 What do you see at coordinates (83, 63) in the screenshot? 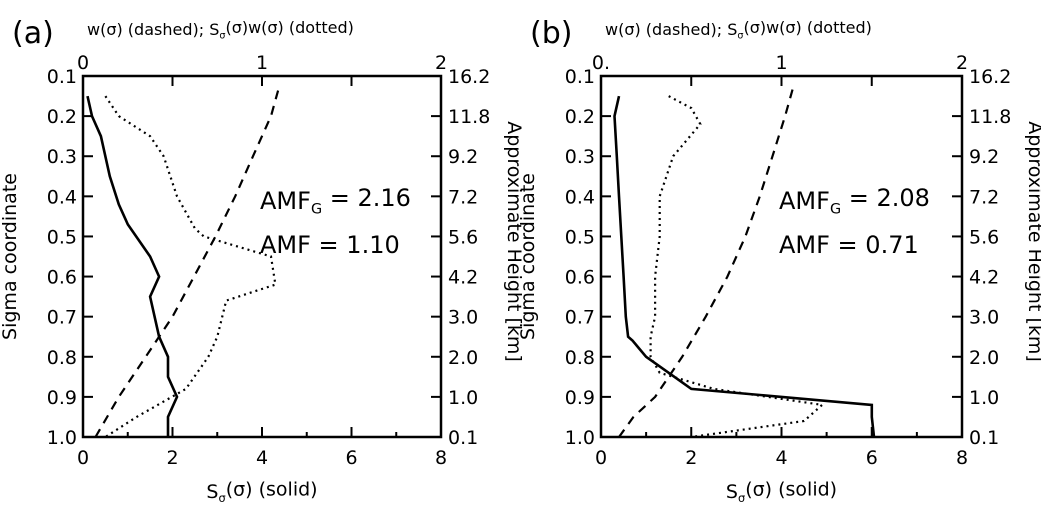
I see `x2-tick-label: 0` at bounding box center [83, 63].